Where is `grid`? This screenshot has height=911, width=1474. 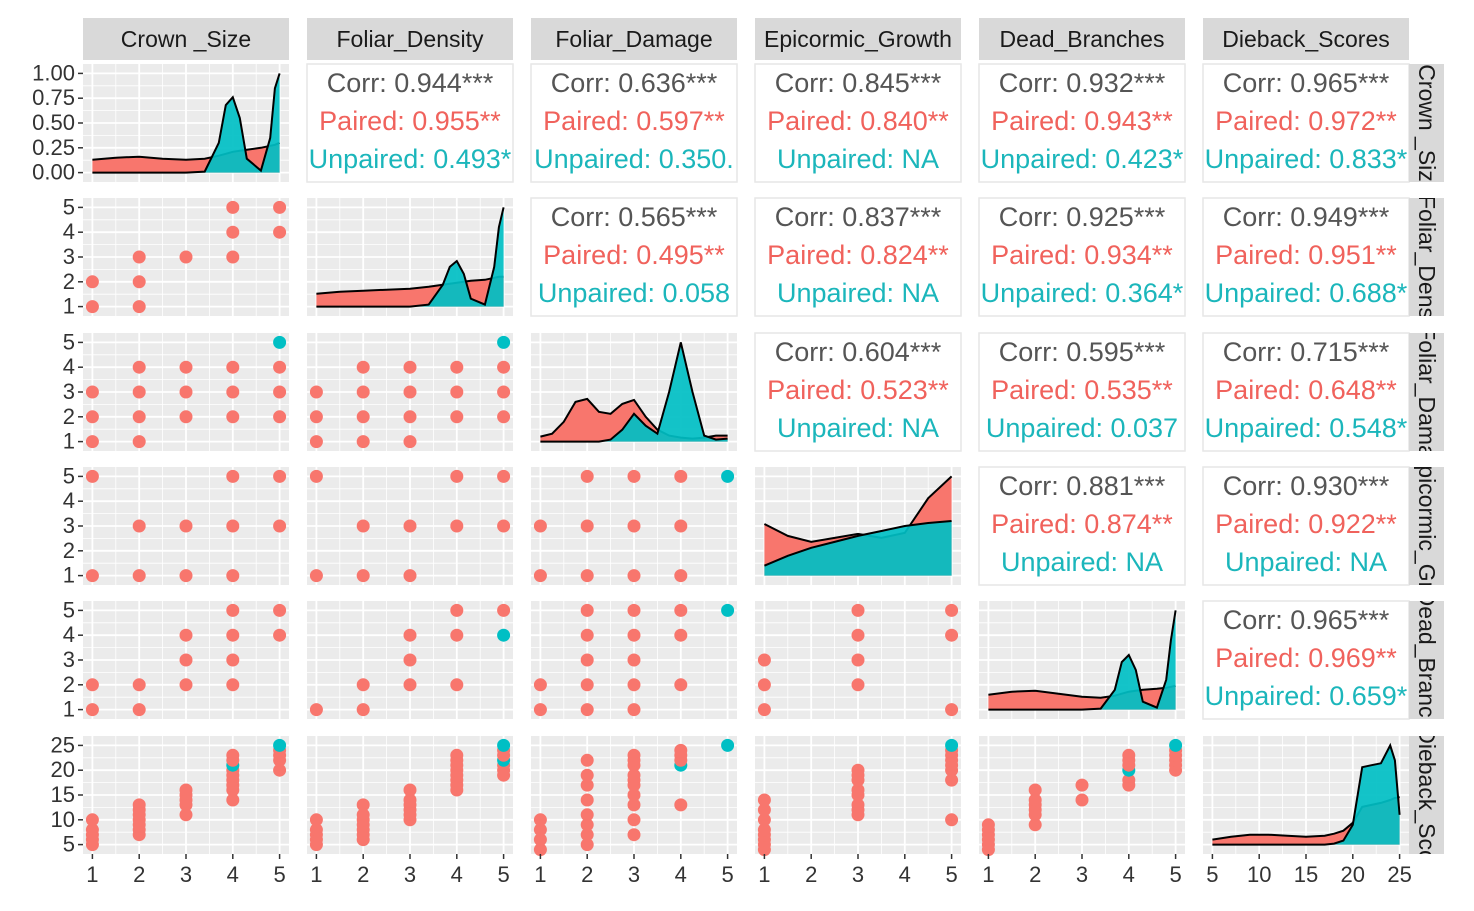 grid is located at coordinates (186, 257).